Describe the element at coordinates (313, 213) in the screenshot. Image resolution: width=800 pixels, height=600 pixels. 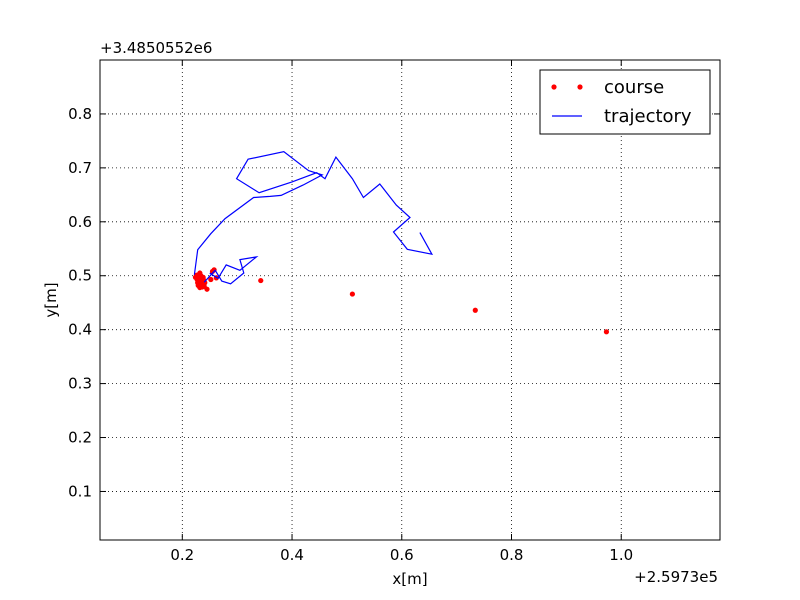
I see `series-line-trajectory` at that location.